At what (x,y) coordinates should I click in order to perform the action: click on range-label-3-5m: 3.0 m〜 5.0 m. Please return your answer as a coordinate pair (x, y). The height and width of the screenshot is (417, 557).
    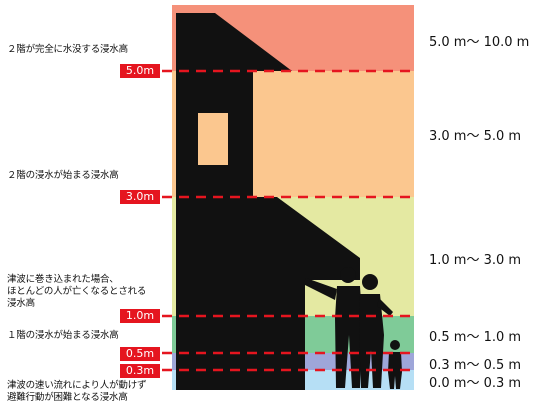
    Looking at the image, I should click on (475, 136).